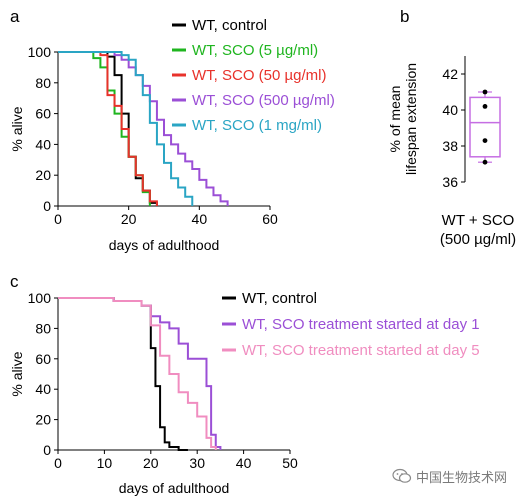 Image resolution: width=524 pixels, height=502 pixels. I want to click on y-tick-label-b: 42, so click(450, 74).